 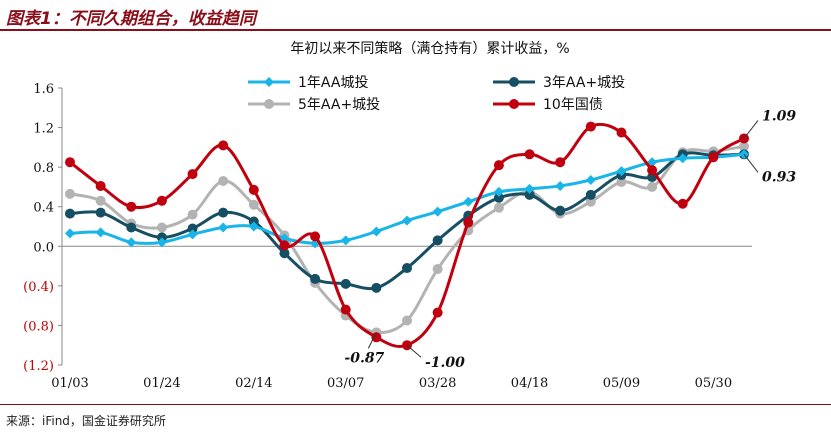 I want to click on legend-label: 1年AA城投, so click(x=333, y=83).